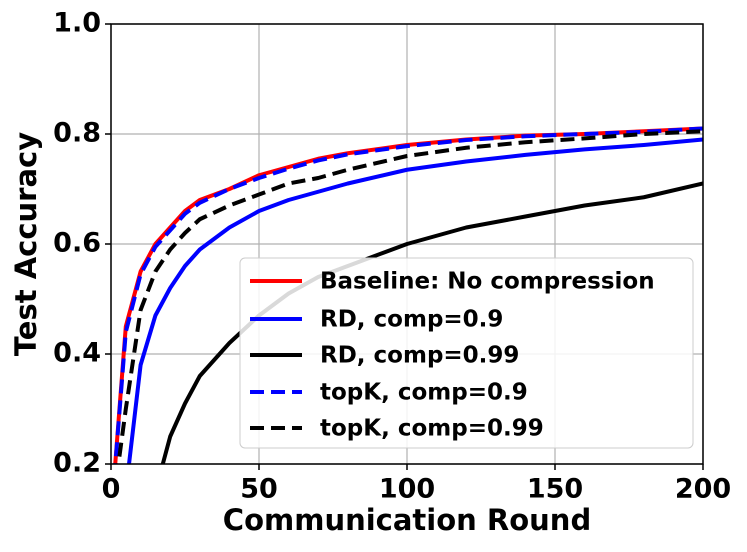  Describe the element at coordinates (77, 133) in the screenshot. I see `y-tick-label: 0.8` at that location.